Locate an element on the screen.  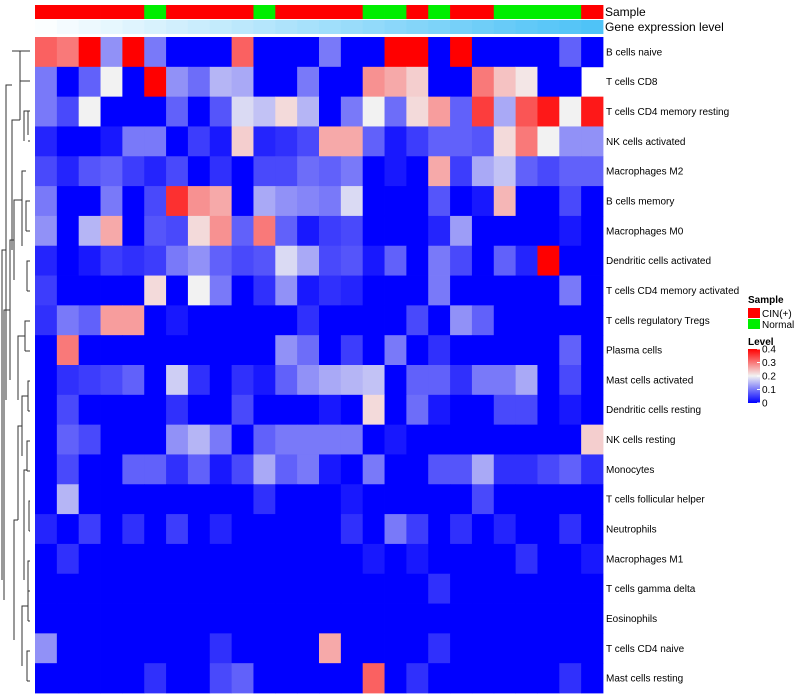
row-label: Macrophages M1 is located at coordinates (645, 559).